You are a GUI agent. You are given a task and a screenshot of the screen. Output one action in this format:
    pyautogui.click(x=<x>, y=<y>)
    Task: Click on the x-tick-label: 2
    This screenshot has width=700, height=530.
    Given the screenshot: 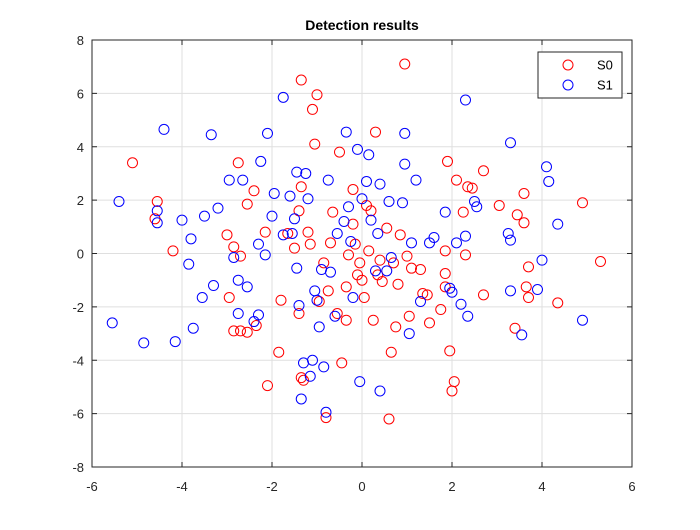 What is the action you would take?
    pyautogui.click(x=451, y=486)
    